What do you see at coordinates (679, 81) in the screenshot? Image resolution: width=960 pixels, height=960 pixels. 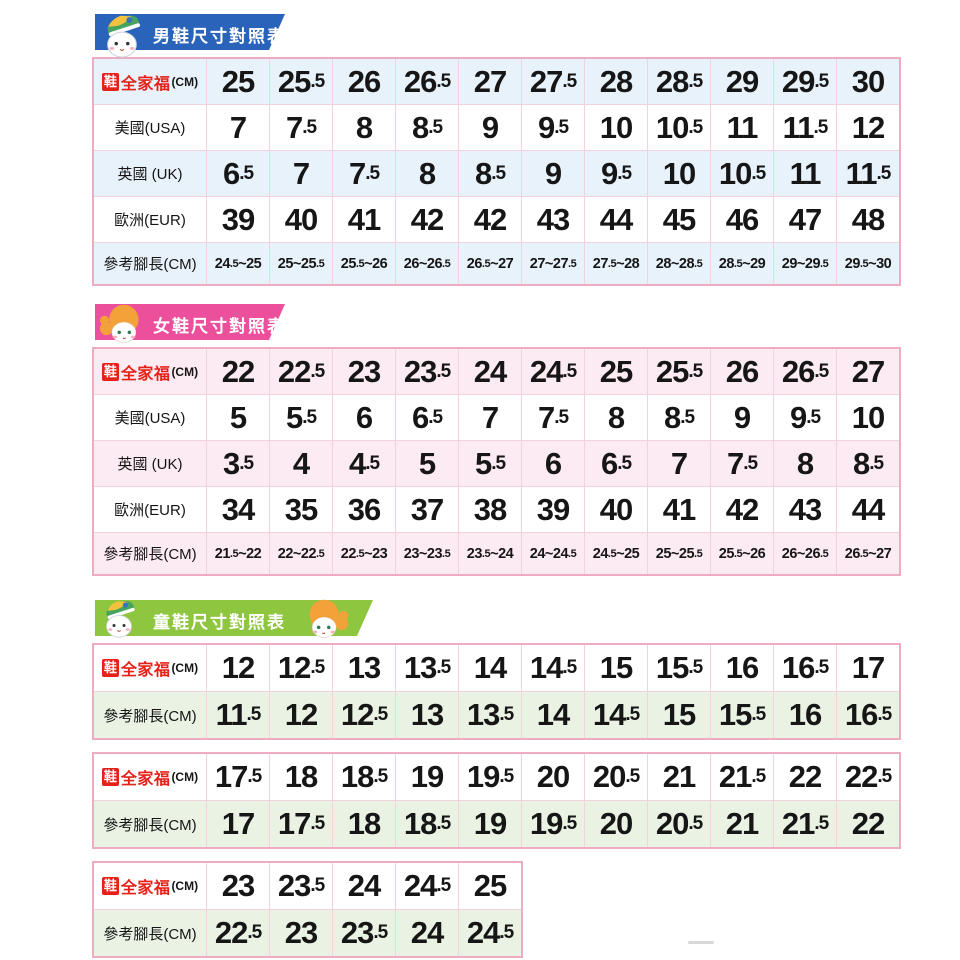 I see `size-cell: 28.5` at bounding box center [679, 81].